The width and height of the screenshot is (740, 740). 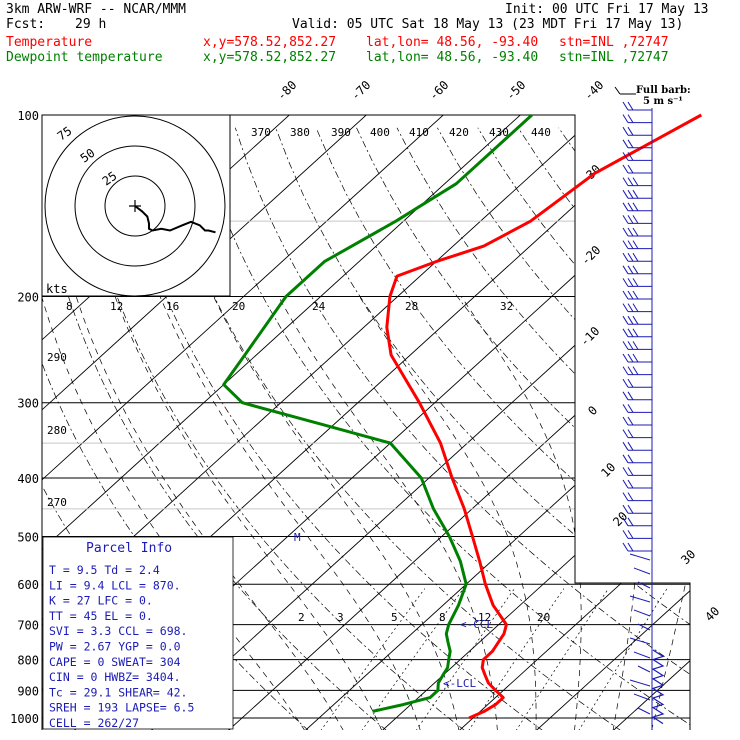 I want to click on isotherm-label: -10, so click(x=589, y=336).